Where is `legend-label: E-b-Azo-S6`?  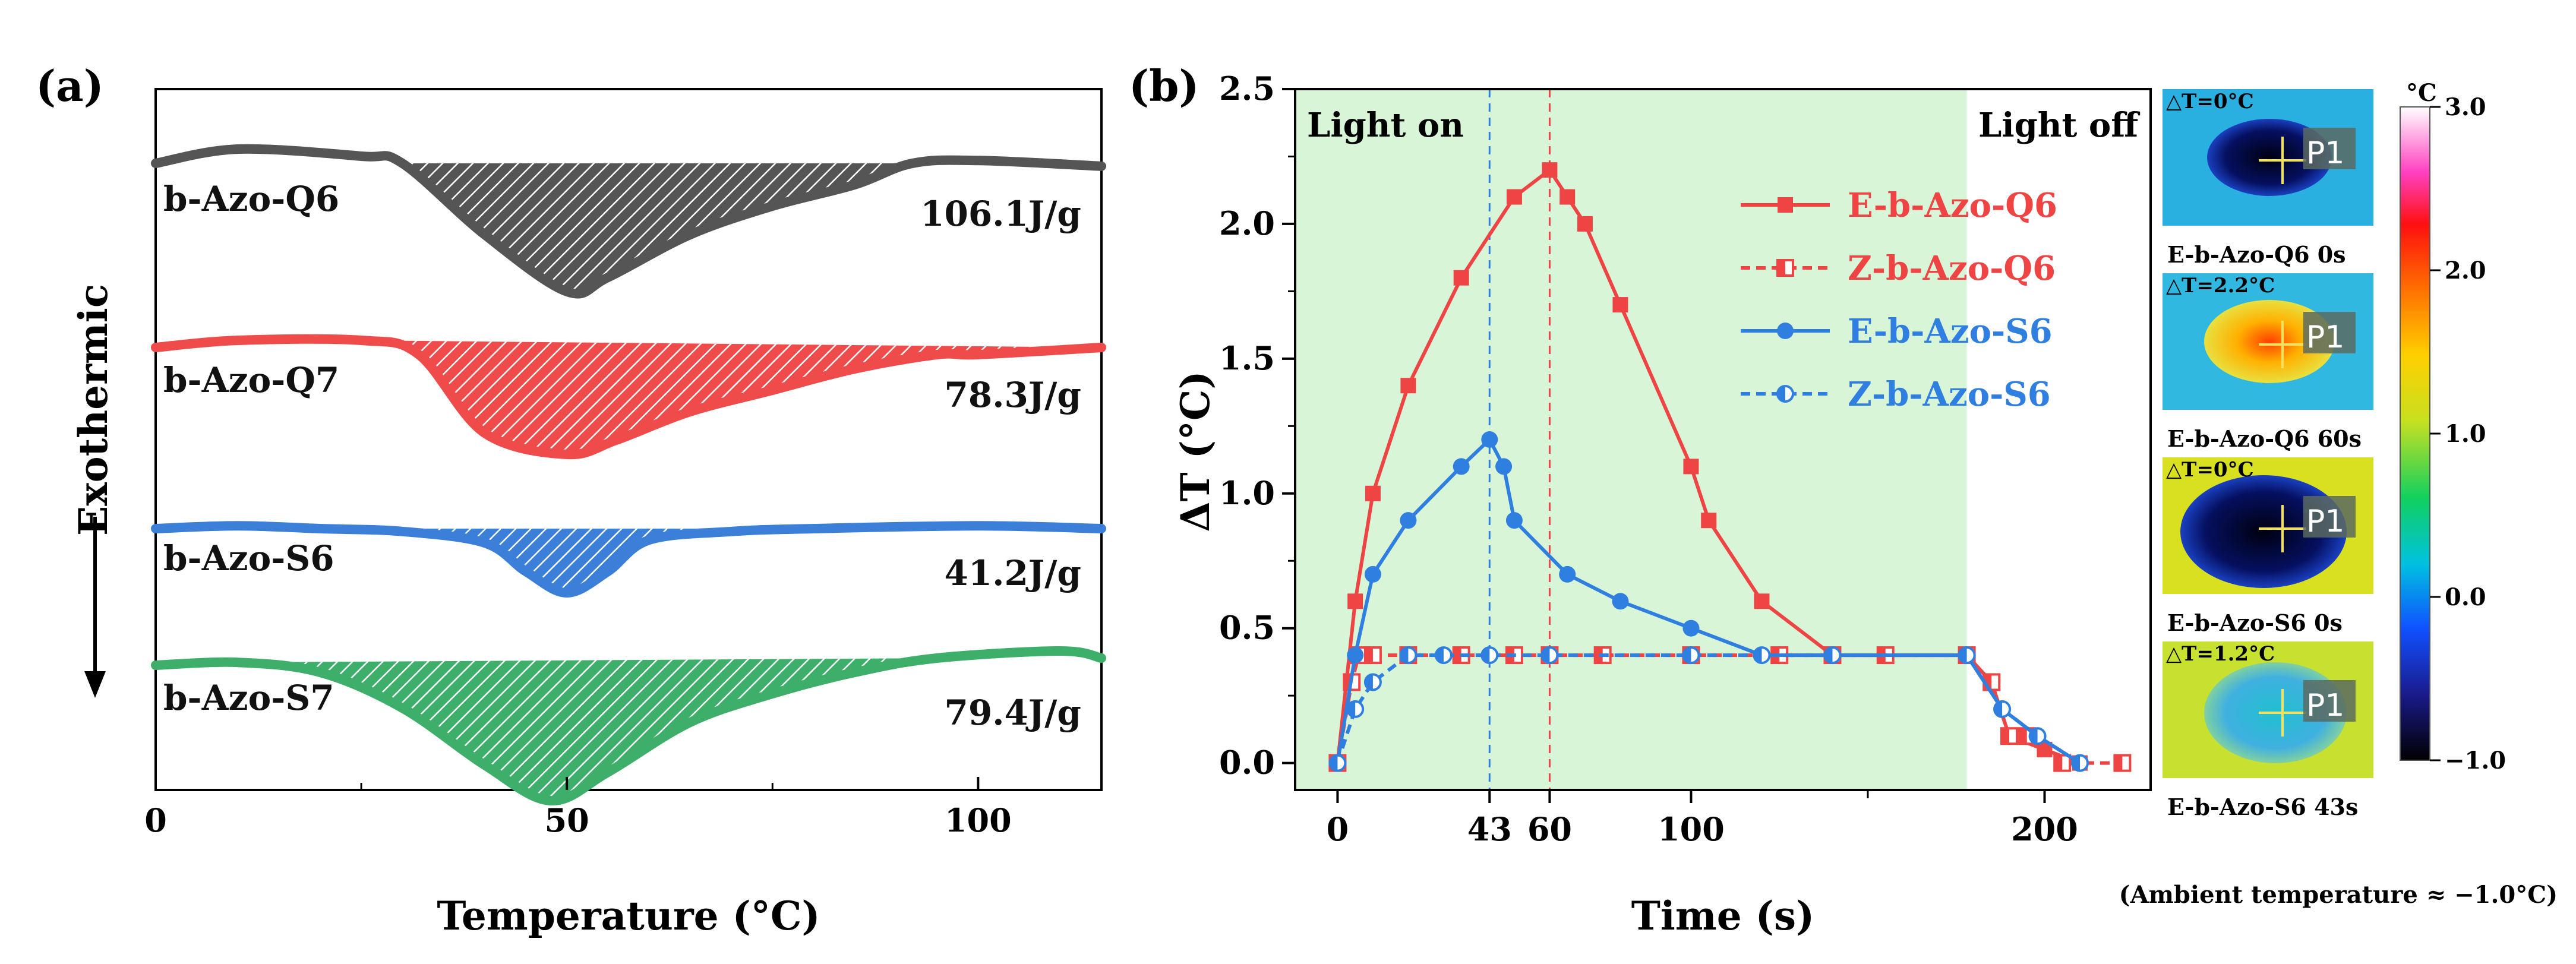
legend-label: E-b-Azo-S6 is located at coordinates (1950, 331).